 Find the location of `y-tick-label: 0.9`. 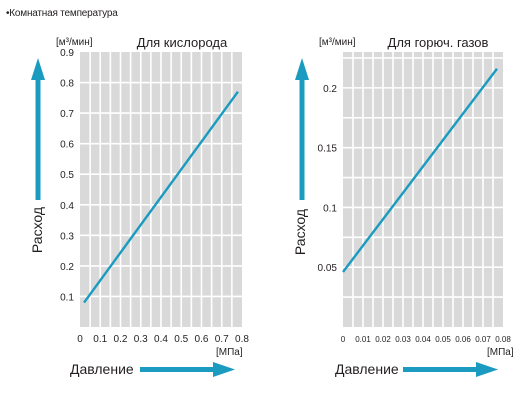

y-tick-label: 0.9 is located at coordinates (67, 53).